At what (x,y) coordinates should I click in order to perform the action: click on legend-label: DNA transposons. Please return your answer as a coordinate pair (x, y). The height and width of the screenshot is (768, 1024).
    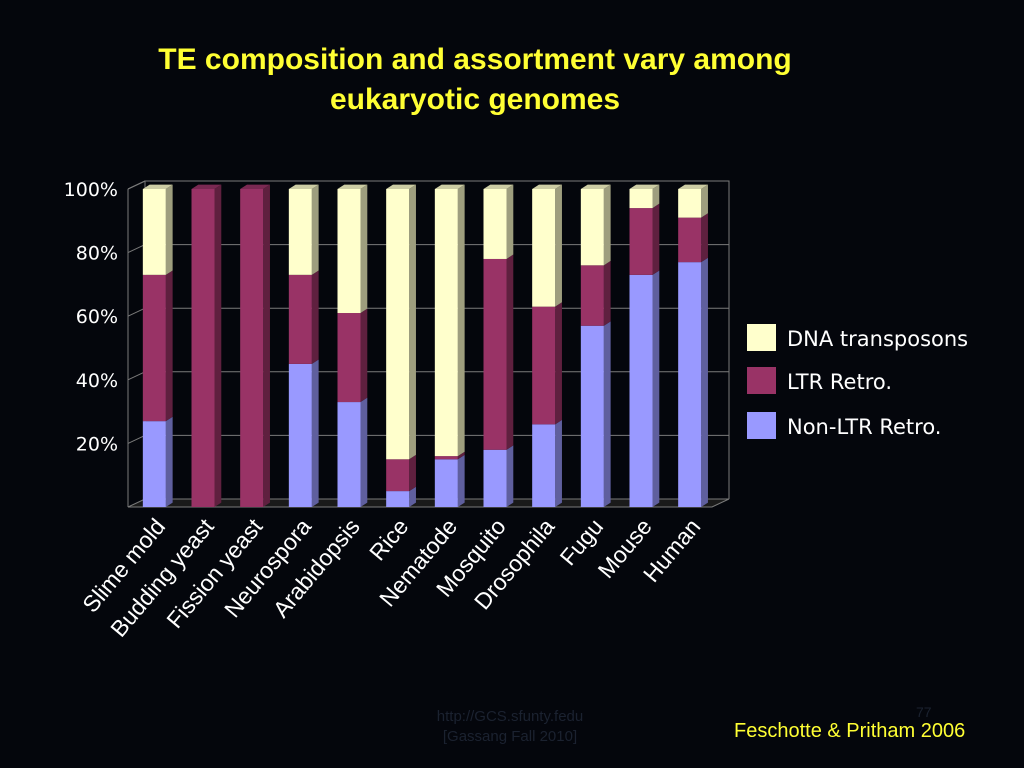
    Looking at the image, I should click on (877, 339).